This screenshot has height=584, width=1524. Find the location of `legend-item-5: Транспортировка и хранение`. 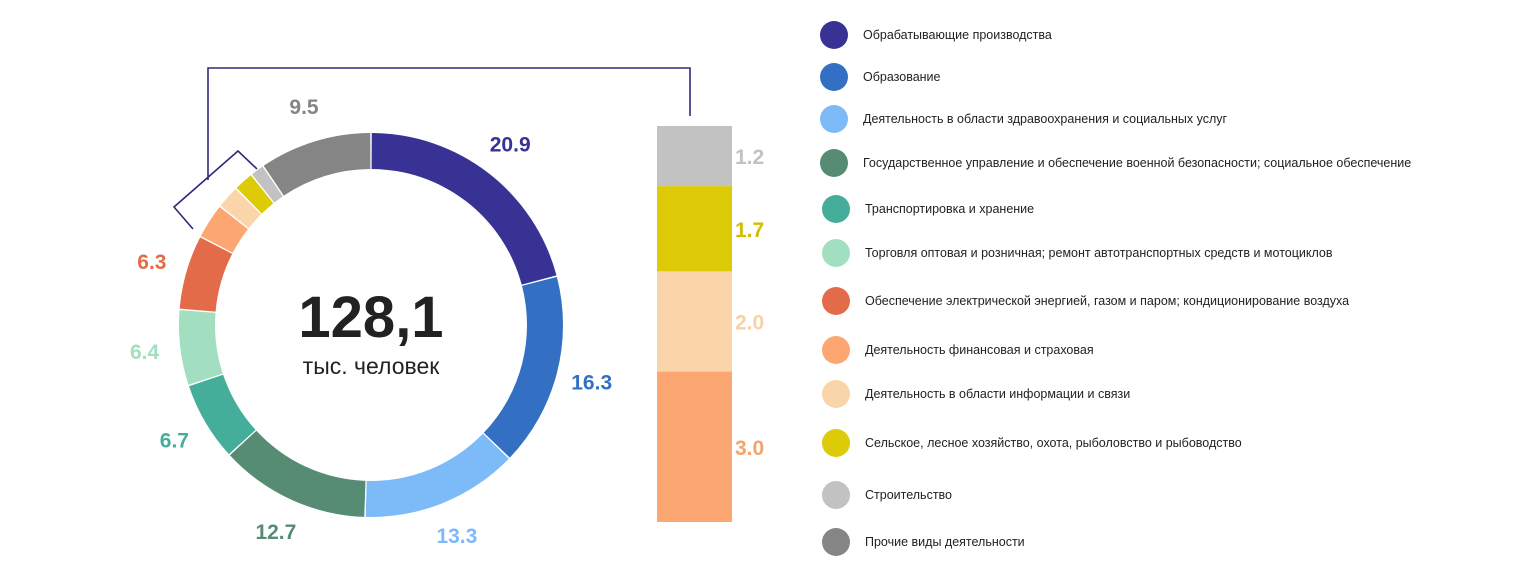

legend-item-5: Транспортировка и хранение is located at coordinates (928, 209).